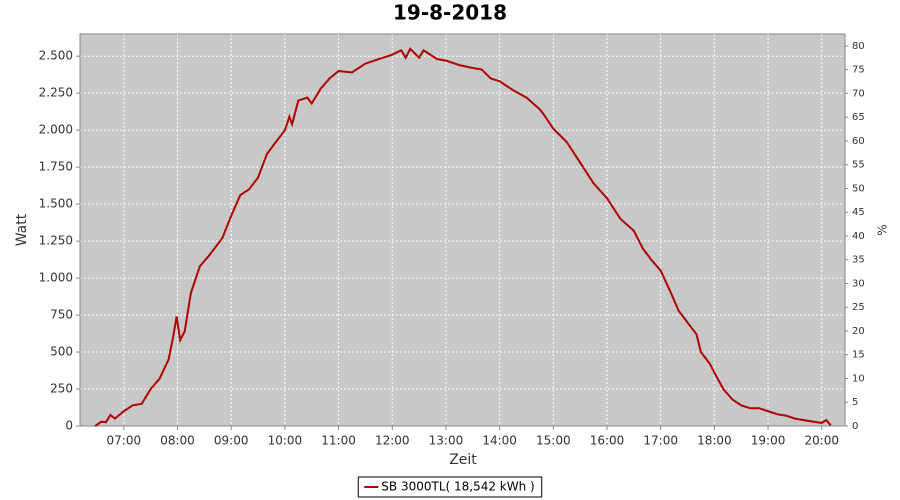  Describe the element at coordinates (499, 441) in the screenshot. I see `x-tick-label: 14:00` at that location.